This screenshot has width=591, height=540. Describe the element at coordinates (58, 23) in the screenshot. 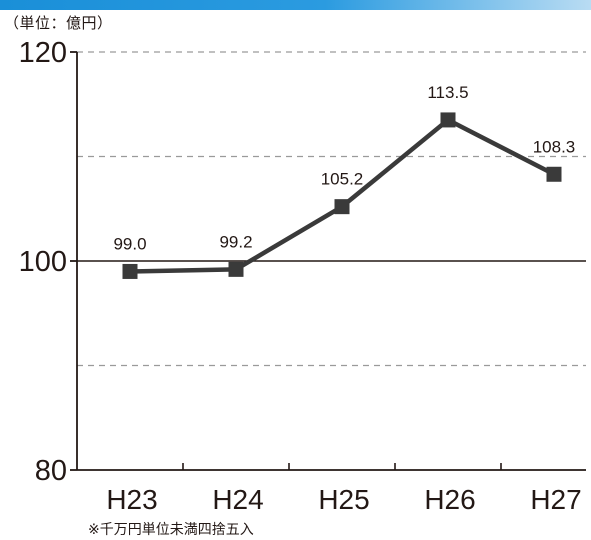

I see `unit-label: （単位：億円）` at that location.